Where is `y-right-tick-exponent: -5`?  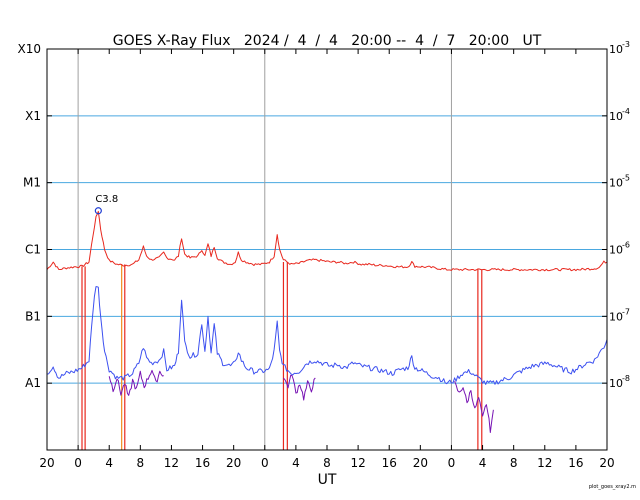 y-right-tick-exponent: -5 is located at coordinates (626, 178).